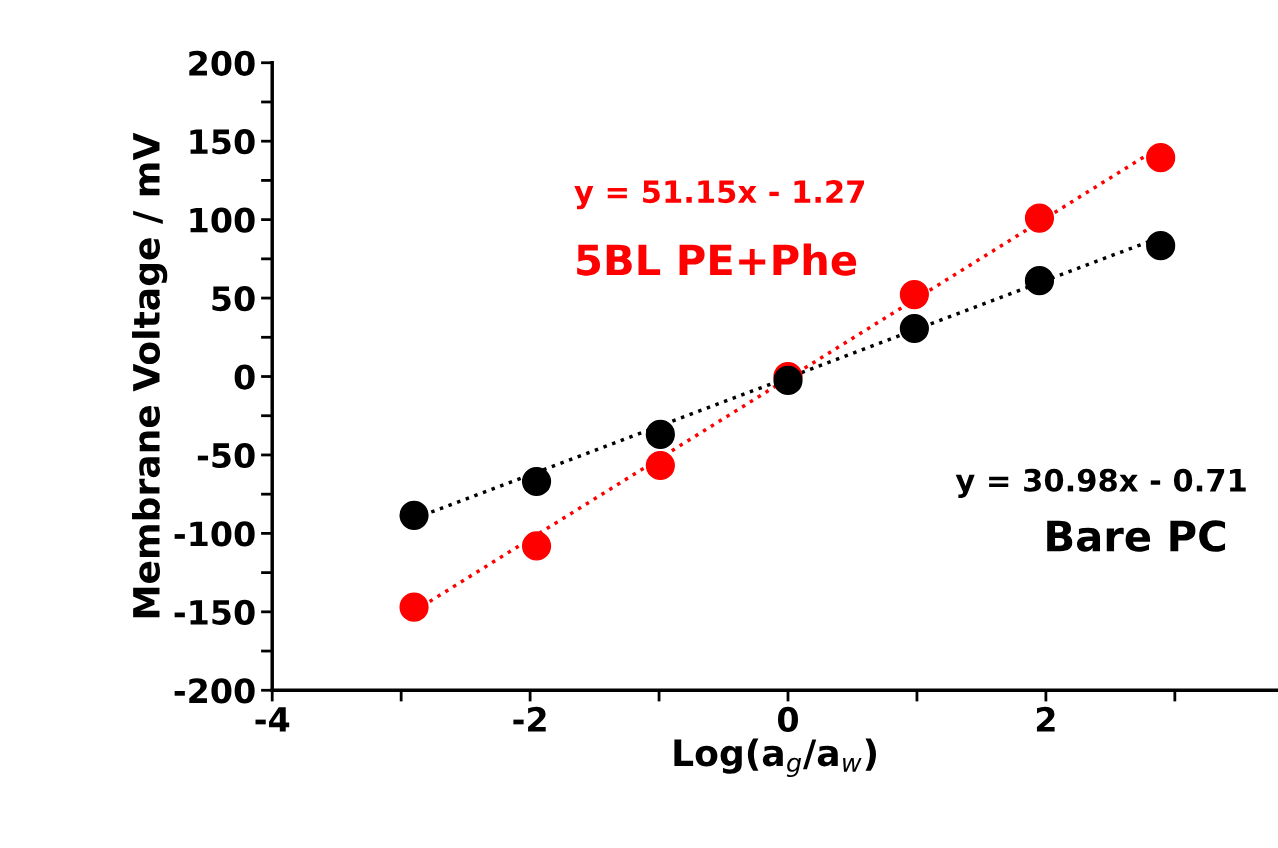  What do you see at coordinates (717, 259) in the screenshot?
I see `series-label: 5BL PE+Phe` at bounding box center [717, 259].